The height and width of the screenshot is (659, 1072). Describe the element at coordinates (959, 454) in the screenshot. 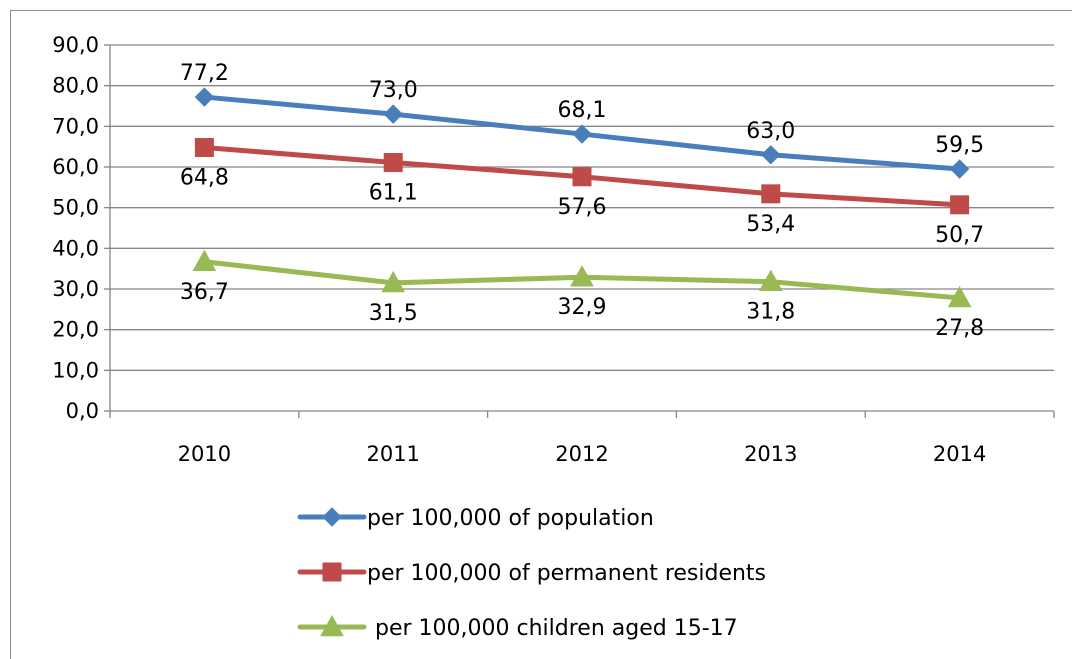

I see `x-tick-label: 2014` at that location.